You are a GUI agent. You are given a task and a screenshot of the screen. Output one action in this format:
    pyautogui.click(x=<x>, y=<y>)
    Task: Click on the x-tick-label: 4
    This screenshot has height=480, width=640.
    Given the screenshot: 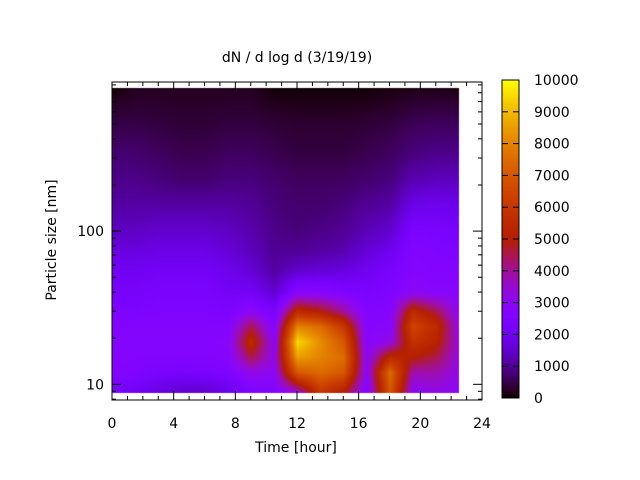 What is the action you would take?
    pyautogui.click(x=173, y=424)
    